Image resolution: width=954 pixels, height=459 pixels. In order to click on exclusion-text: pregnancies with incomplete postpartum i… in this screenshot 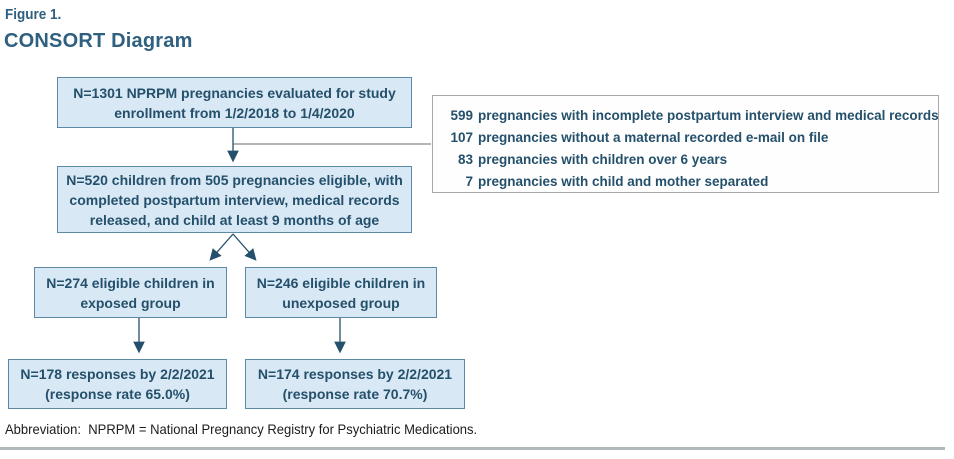, I will do `click(708, 115)`.